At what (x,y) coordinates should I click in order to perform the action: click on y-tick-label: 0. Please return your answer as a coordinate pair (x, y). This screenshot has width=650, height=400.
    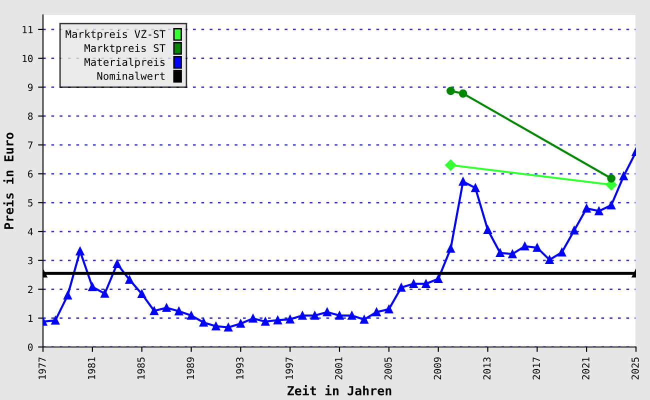
    Looking at the image, I should click on (30, 347).